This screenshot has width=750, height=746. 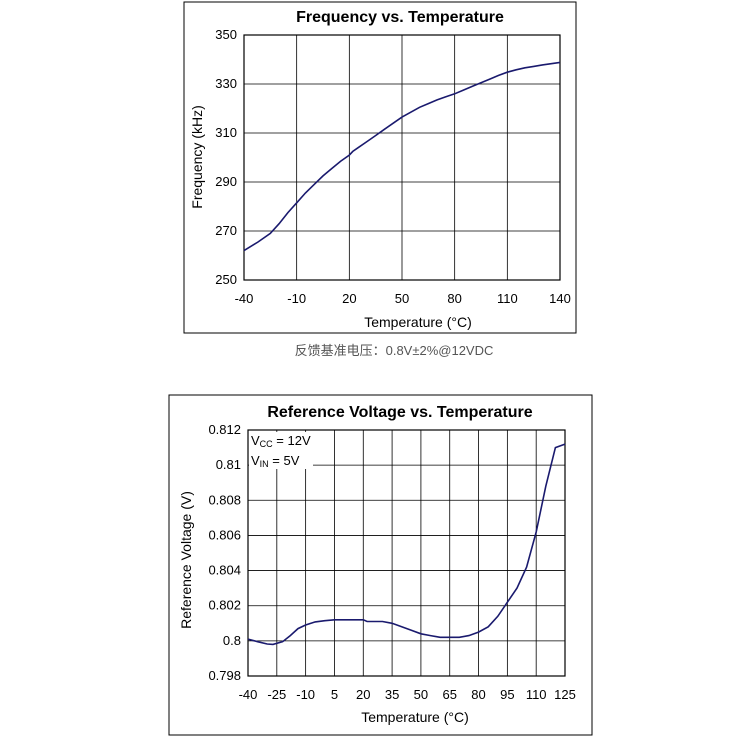 What do you see at coordinates (281, 450) in the screenshot?
I see `annotation-box` at bounding box center [281, 450].